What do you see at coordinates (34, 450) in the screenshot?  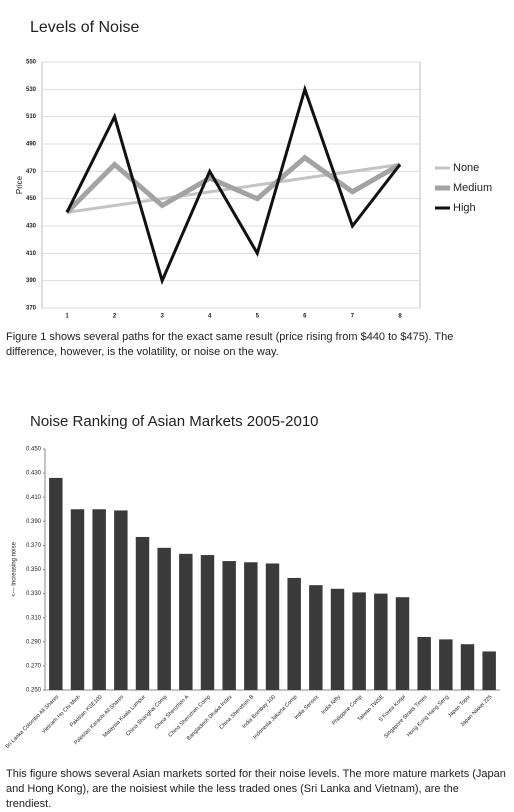 I see `y-tick-label: 0.450` at bounding box center [34, 450].